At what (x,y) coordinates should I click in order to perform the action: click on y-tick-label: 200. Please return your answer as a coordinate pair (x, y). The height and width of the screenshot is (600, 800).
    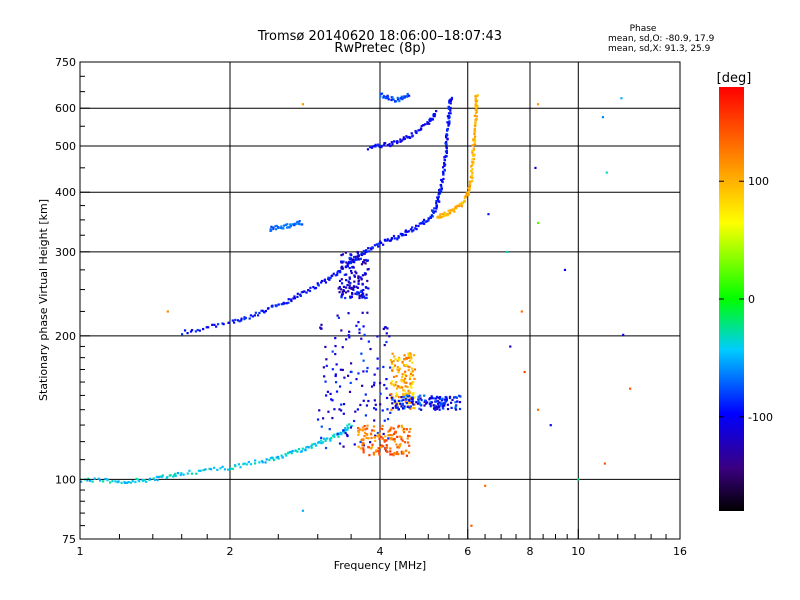
    Looking at the image, I should click on (65, 336).